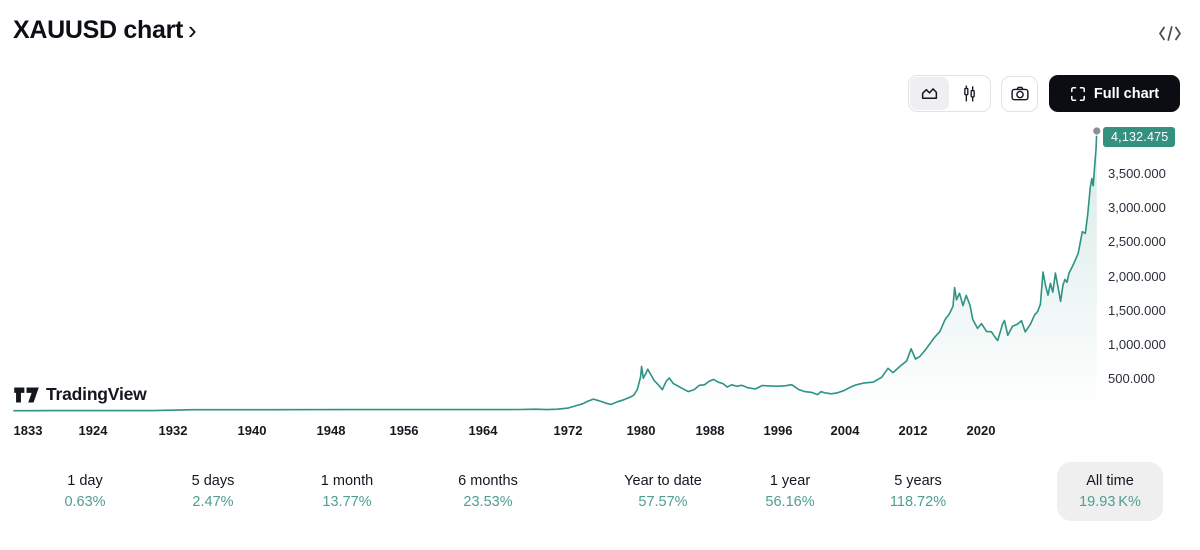 This screenshot has height=550, width=1200. What do you see at coordinates (1137, 241) in the screenshot?
I see `price-axis-label: 2,500.000` at bounding box center [1137, 241].